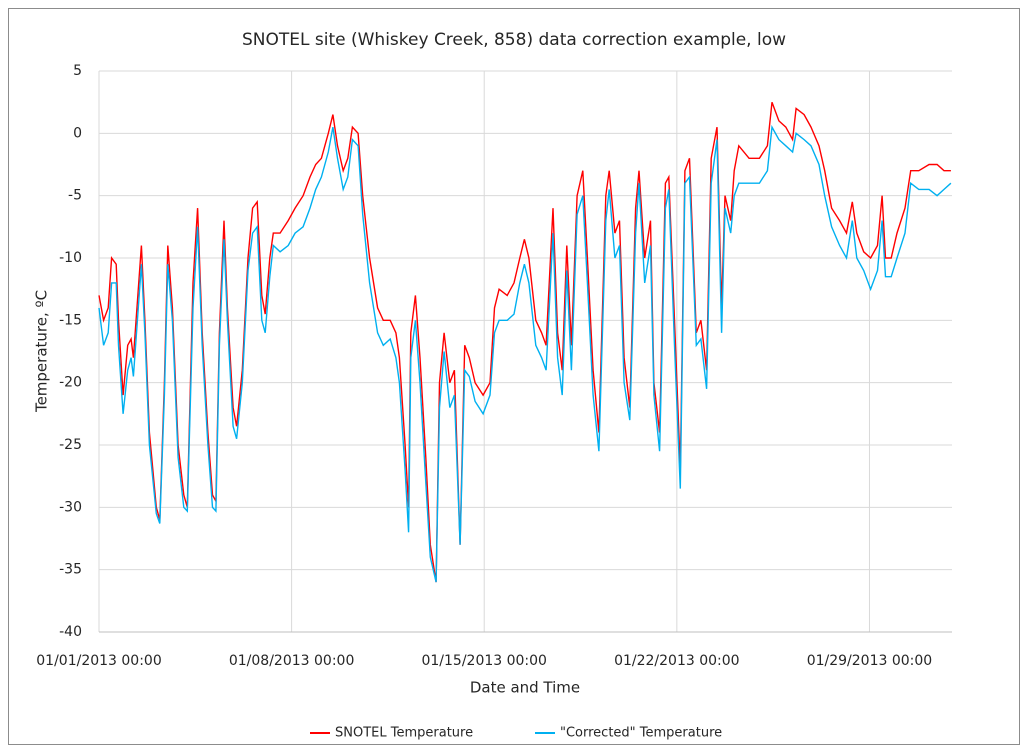 This screenshot has width=1028, height=751. I want to click on legend-label: SNOTEL Temperature, so click(404, 733).